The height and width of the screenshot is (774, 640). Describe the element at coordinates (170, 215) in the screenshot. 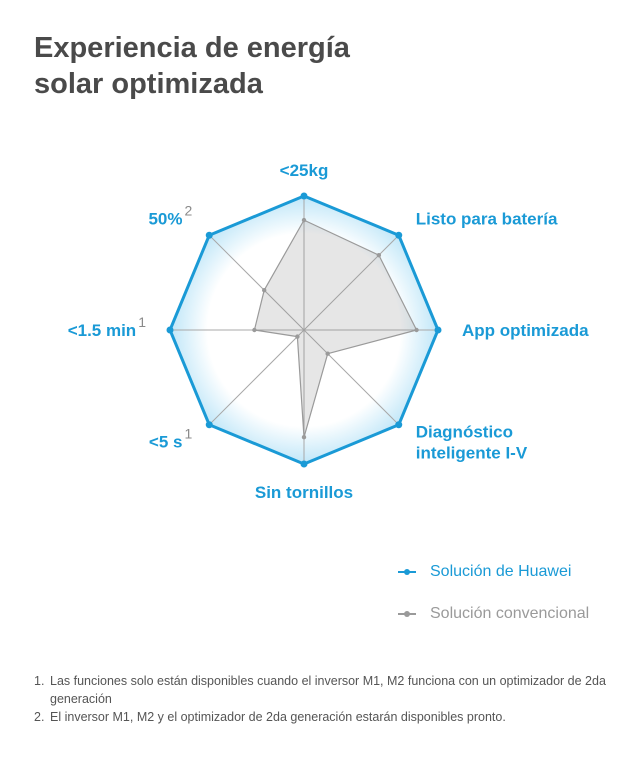

I see `axis-label: 50% 2` at that location.